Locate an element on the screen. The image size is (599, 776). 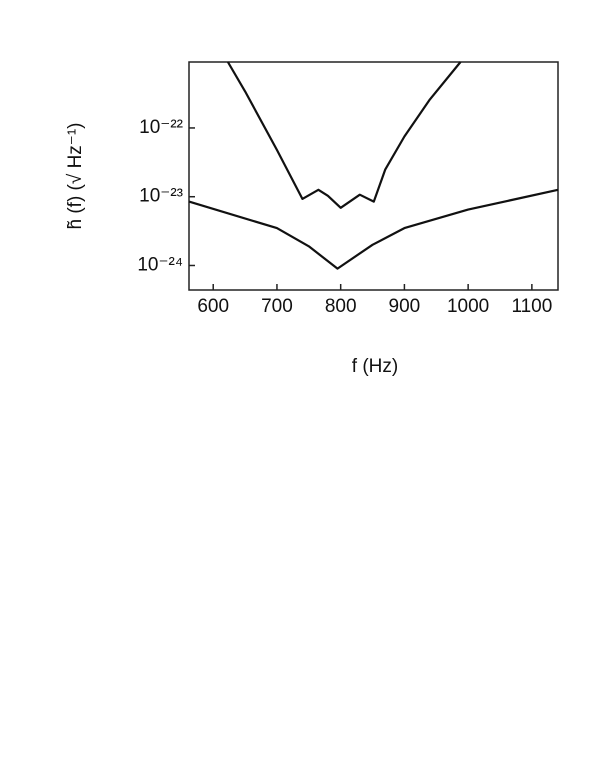
y-tick-label: 10⁻²³ is located at coordinates (161, 196).